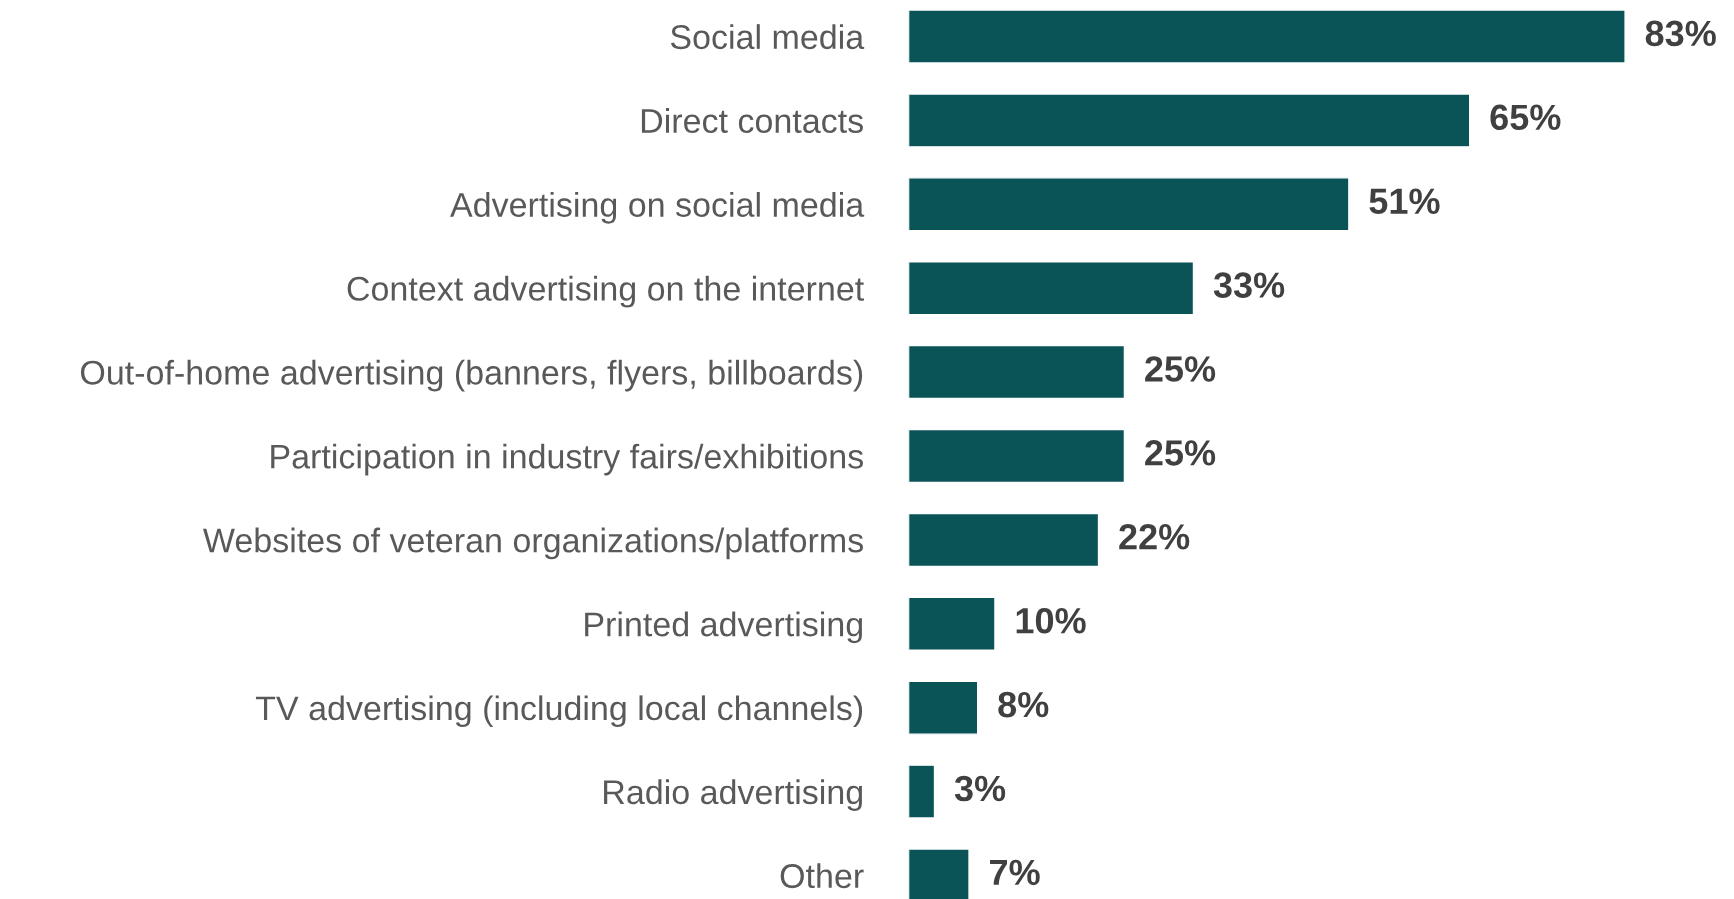 The image size is (1734, 899). What do you see at coordinates (1680, 33) in the screenshot?
I see `data-label: 83%` at bounding box center [1680, 33].